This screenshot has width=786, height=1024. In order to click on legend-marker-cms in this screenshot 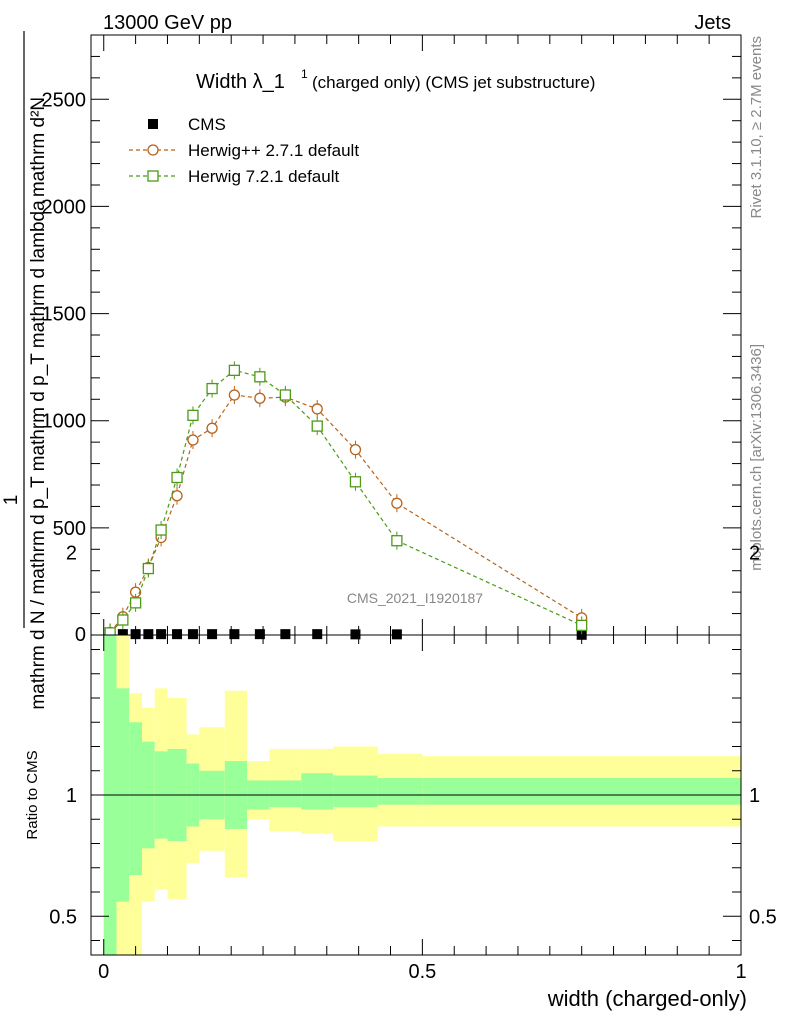, I will do `click(153, 124)`.